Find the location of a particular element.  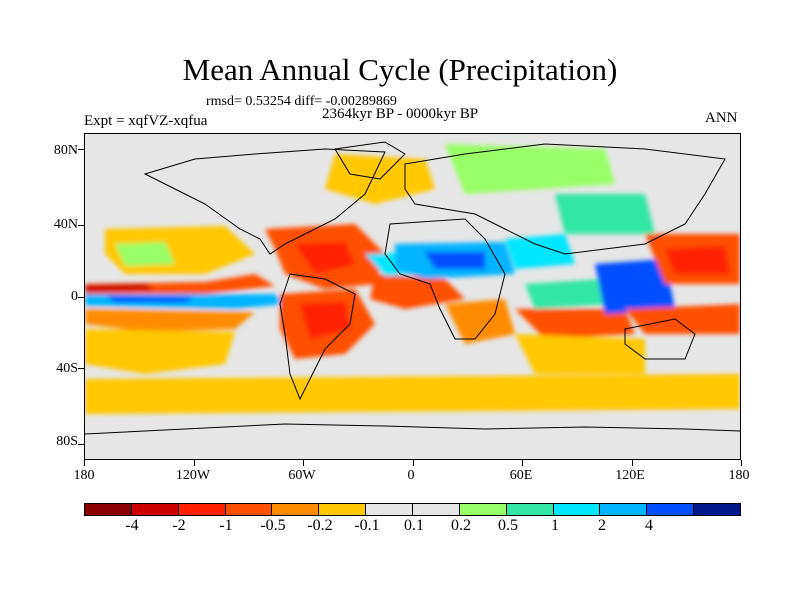

anomaly-indian-wet is located at coordinates (570, 294).